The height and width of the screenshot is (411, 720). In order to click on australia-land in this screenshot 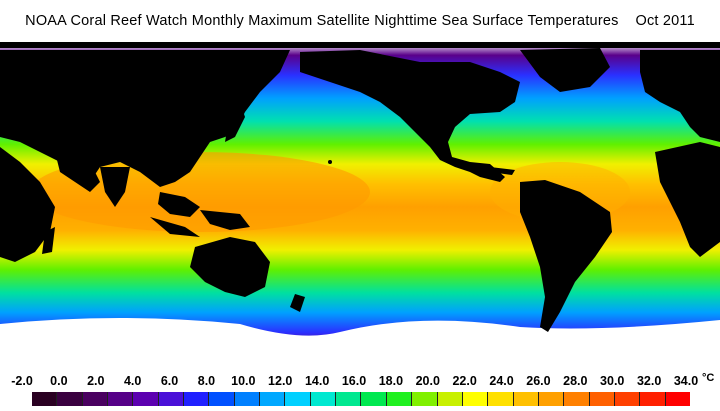, I will do `click(230, 267)`.